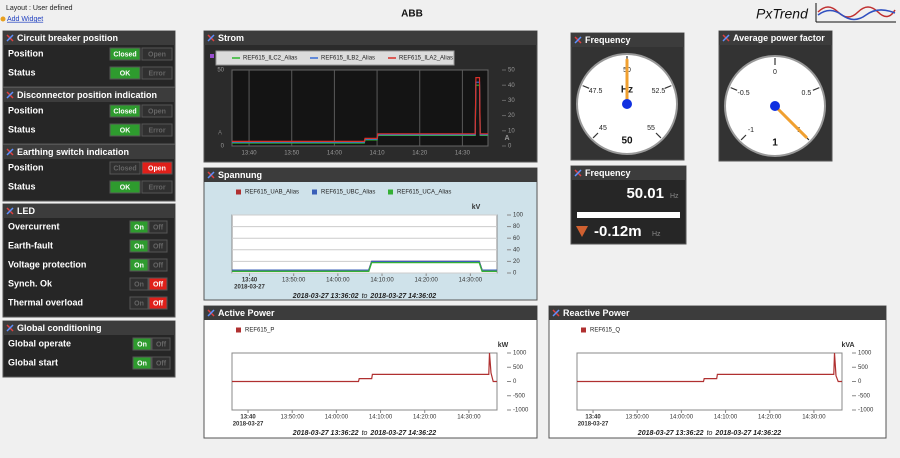 The image size is (900, 458). Describe the element at coordinates (476, 207) in the screenshot. I see `unit-label: kV` at that location.